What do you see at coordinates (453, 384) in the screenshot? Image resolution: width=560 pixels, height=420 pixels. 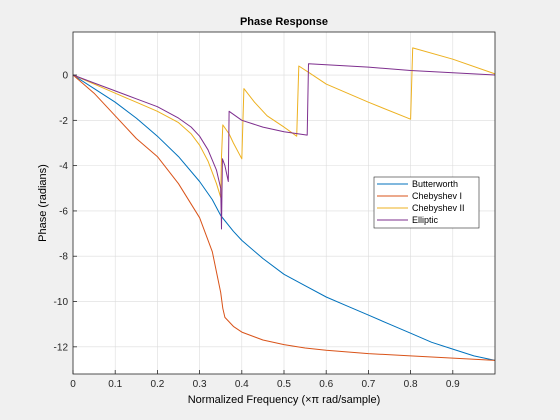 I see `x-tick-label: 0.9` at bounding box center [453, 384].